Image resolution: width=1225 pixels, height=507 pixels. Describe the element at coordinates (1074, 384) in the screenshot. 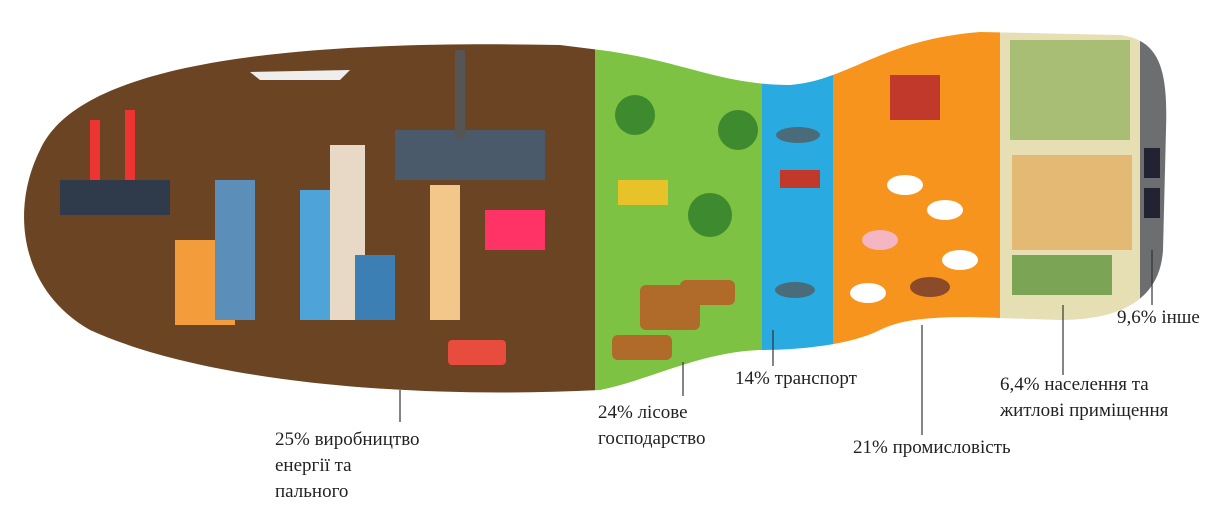

I see `segment-label: 6,4% населення та` at that location.